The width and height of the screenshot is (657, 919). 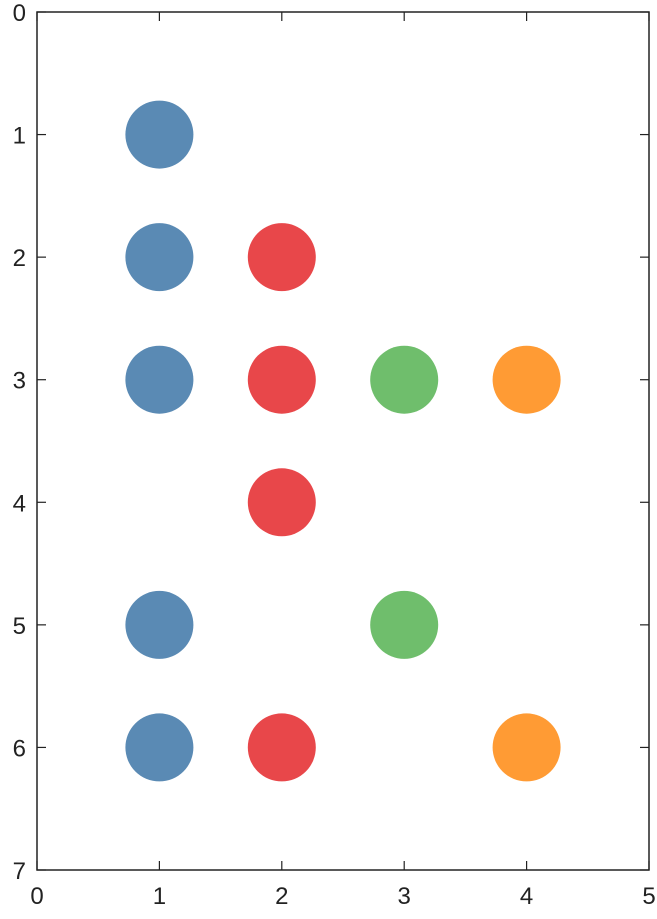 What do you see at coordinates (526, 896) in the screenshot?
I see `x-tick-label: 4` at bounding box center [526, 896].